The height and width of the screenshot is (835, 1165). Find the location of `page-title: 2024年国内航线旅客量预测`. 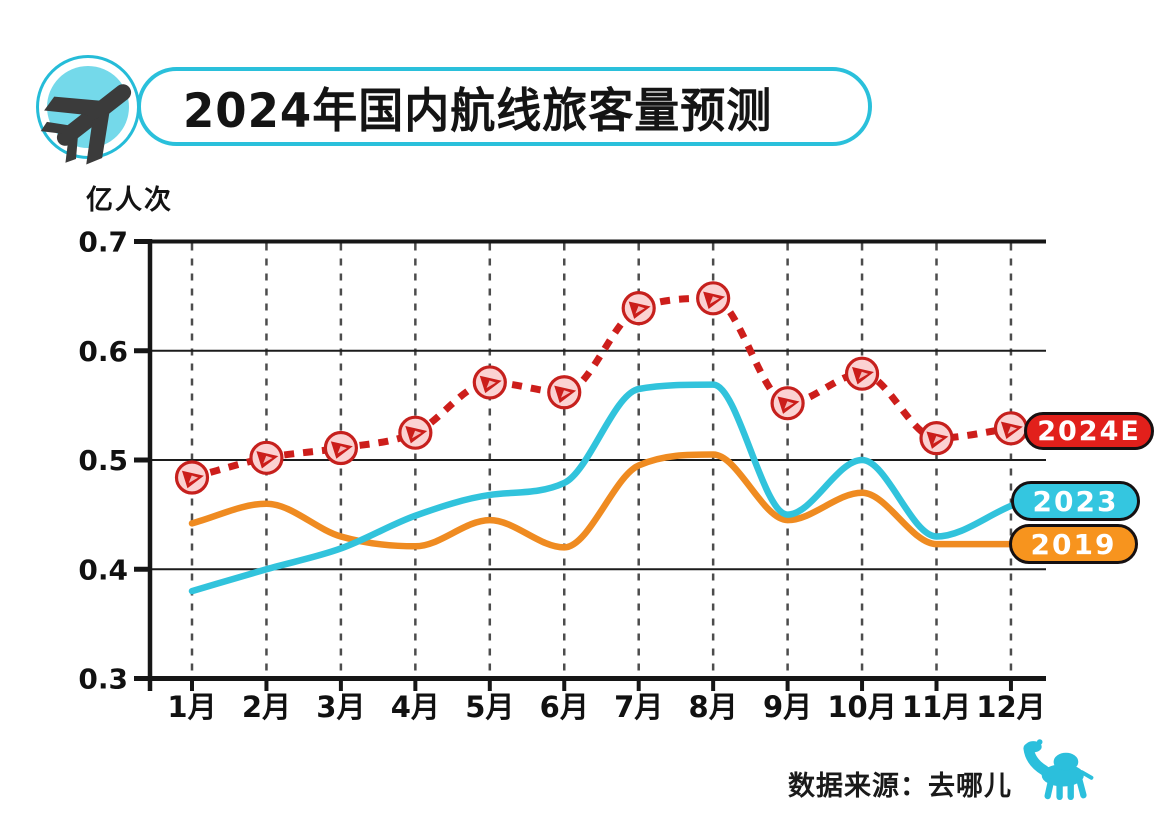

page-title: 2024年国内航线旅客量预测 is located at coordinates (478, 110).